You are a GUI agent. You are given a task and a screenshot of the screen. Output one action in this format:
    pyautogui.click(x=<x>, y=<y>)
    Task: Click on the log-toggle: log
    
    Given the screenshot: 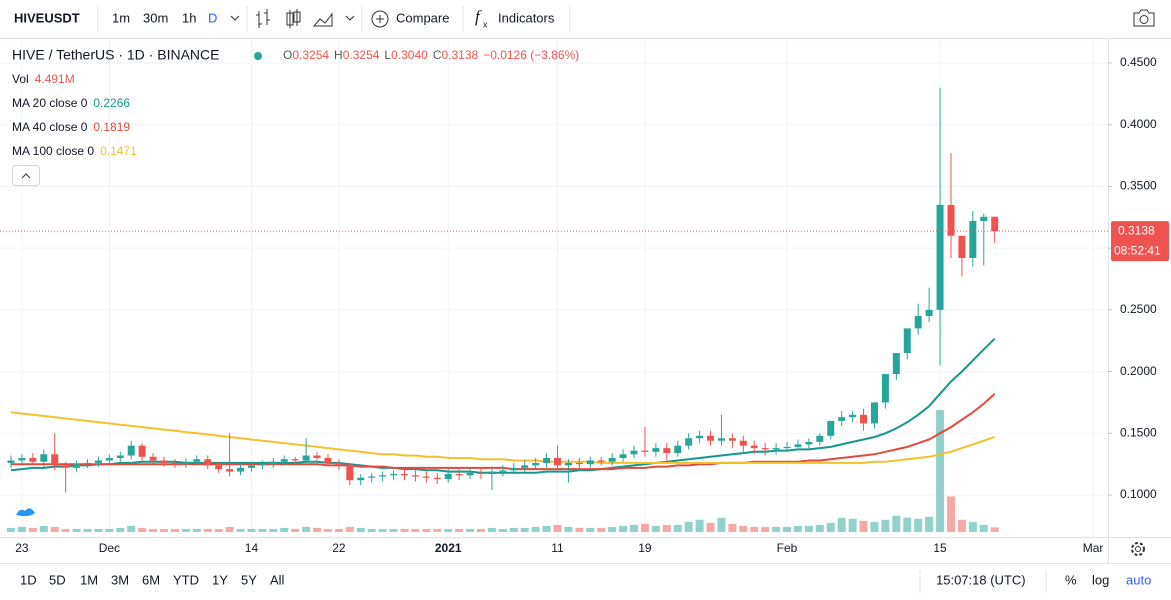 What is the action you would take?
    pyautogui.click(x=1100, y=579)
    